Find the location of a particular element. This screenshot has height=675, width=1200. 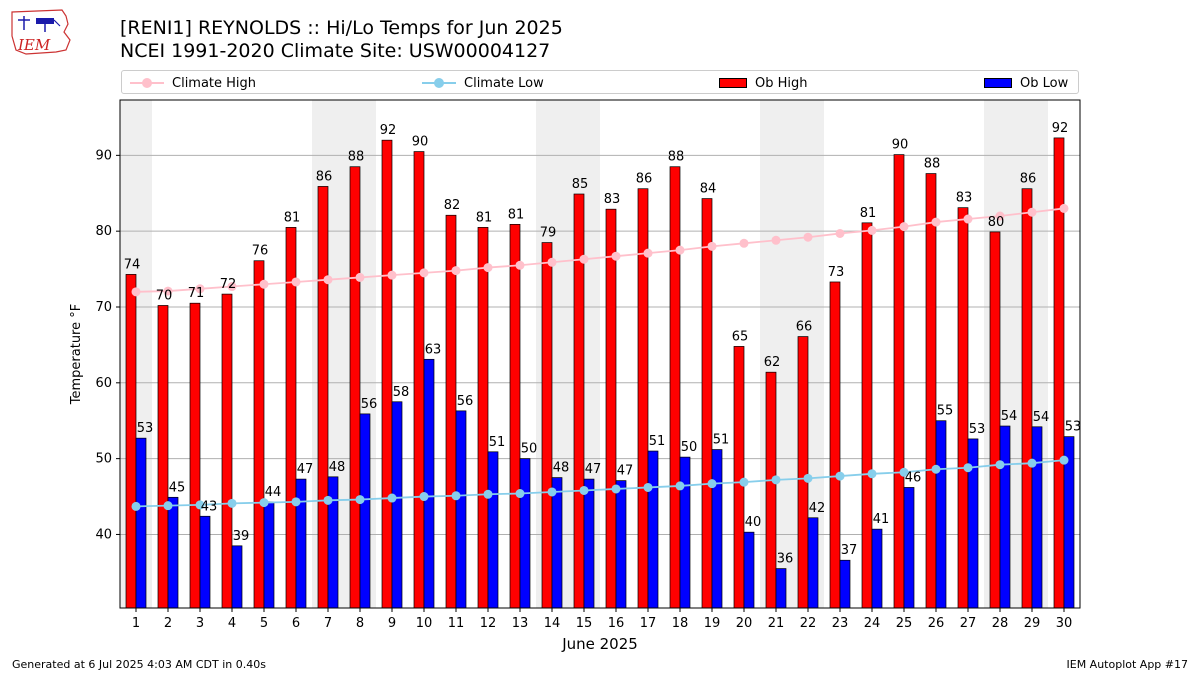

legend-item-climate-high: Climate High is located at coordinates (193, 83).